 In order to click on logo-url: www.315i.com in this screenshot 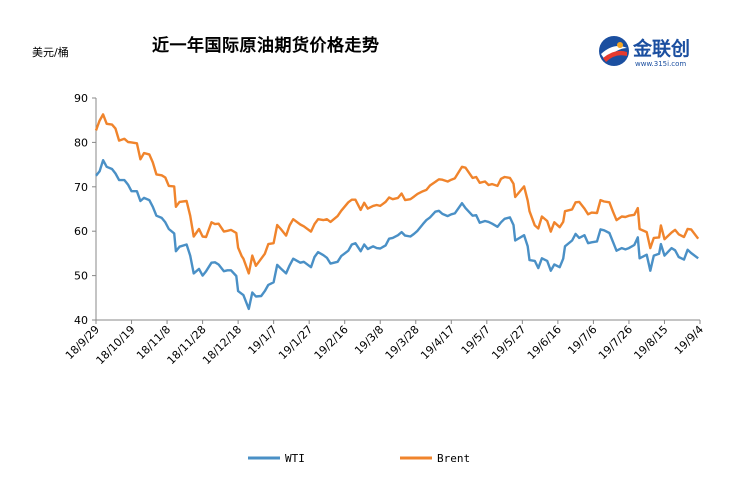, I will do `click(661, 64)`.